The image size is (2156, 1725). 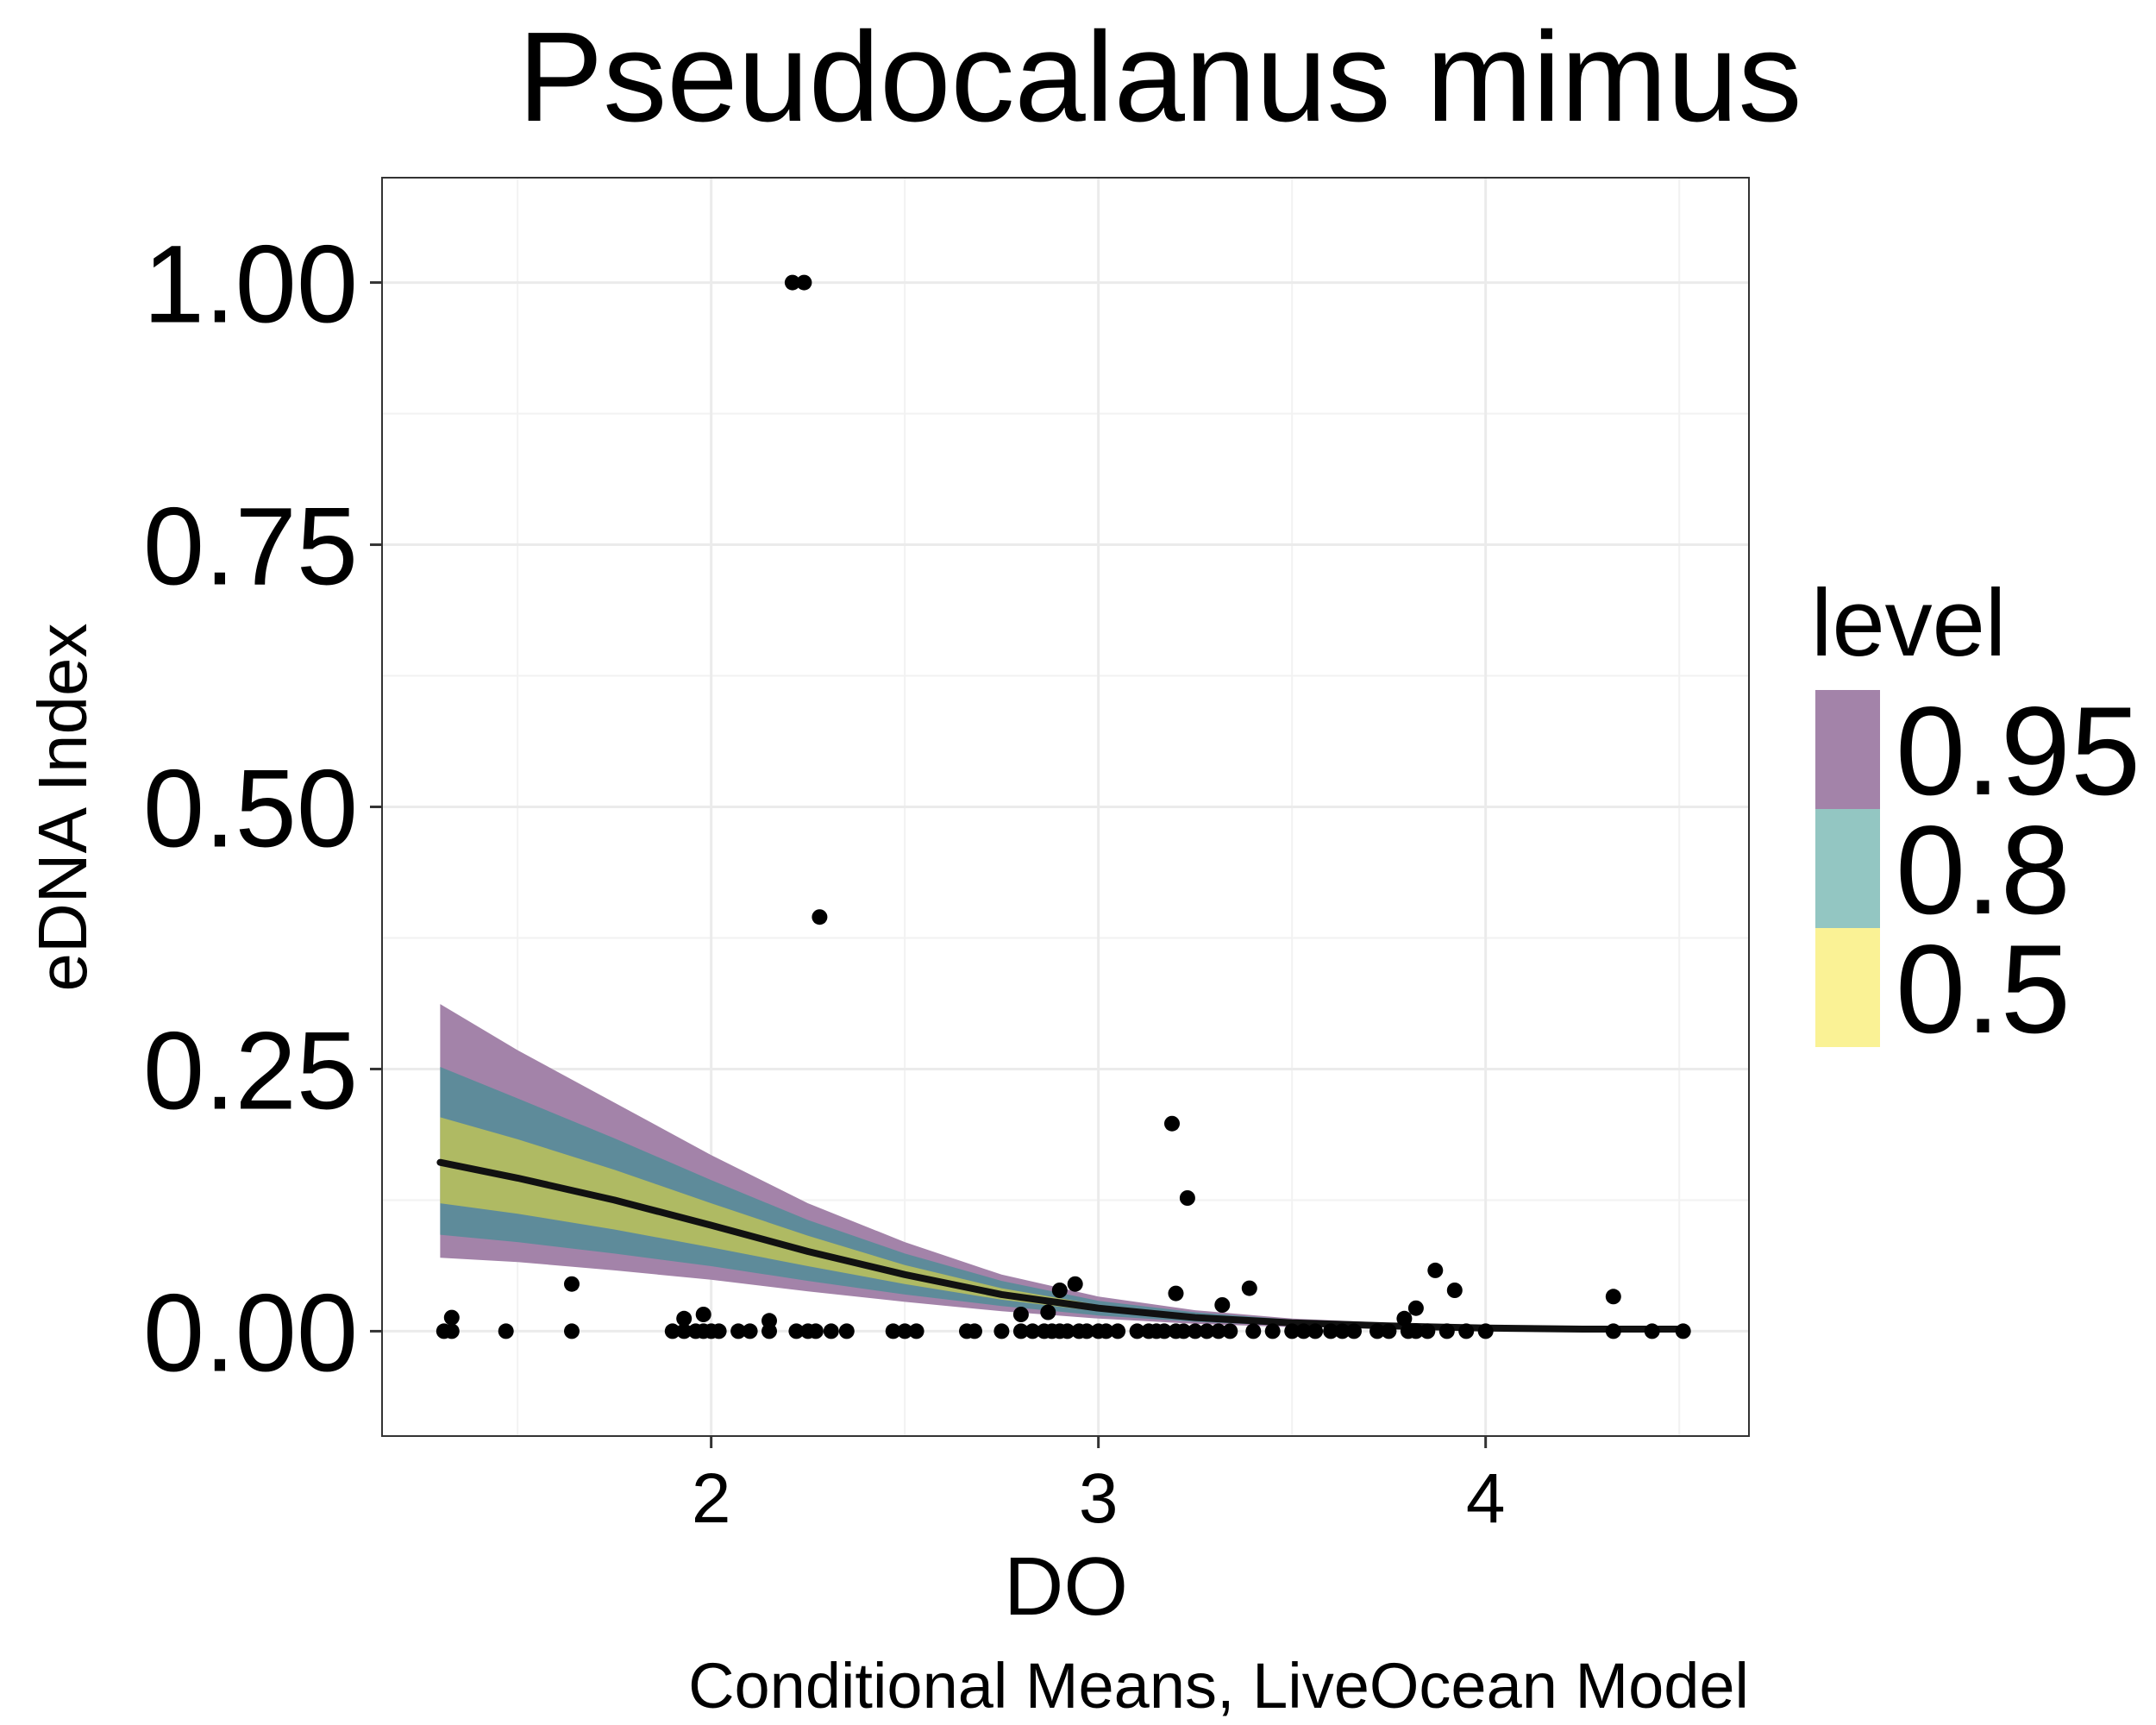 What do you see at coordinates (250, 1070) in the screenshot?
I see `y-tick-label: 0.25` at bounding box center [250, 1070].